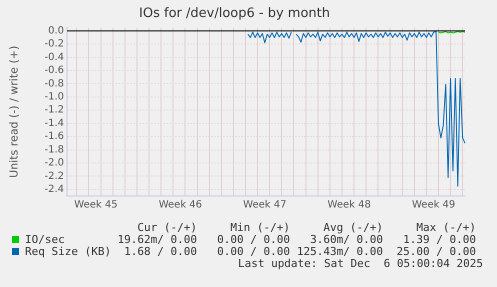 This screenshot has height=287, width=497. I want to click on text: 1.39 / 0.00, so click(439, 239).